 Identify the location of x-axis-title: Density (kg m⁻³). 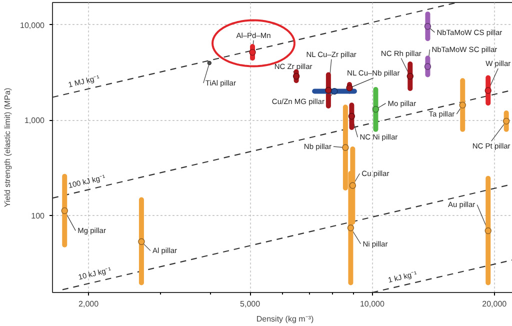
(285, 319).